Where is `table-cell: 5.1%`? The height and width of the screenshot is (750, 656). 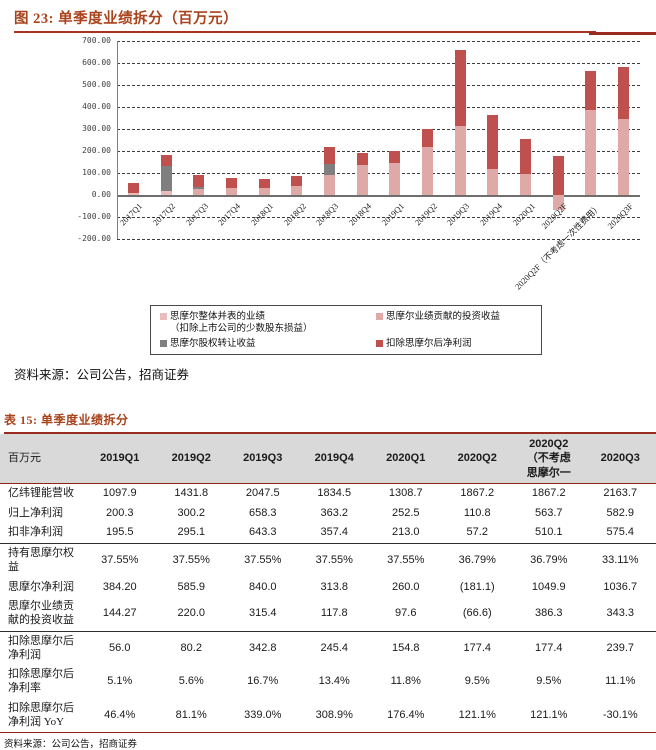 table-cell: 5.1% is located at coordinates (120, 682).